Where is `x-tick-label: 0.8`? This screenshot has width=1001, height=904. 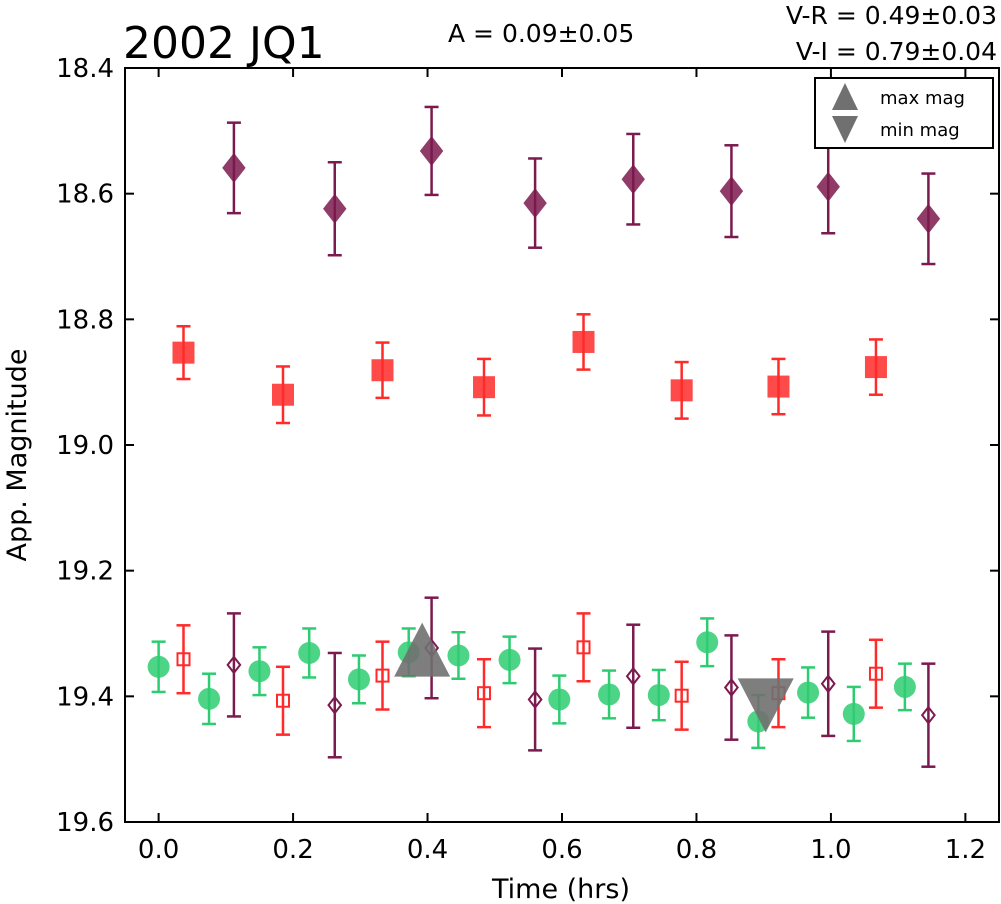
x-tick-label: 0.8 is located at coordinates (696, 850).